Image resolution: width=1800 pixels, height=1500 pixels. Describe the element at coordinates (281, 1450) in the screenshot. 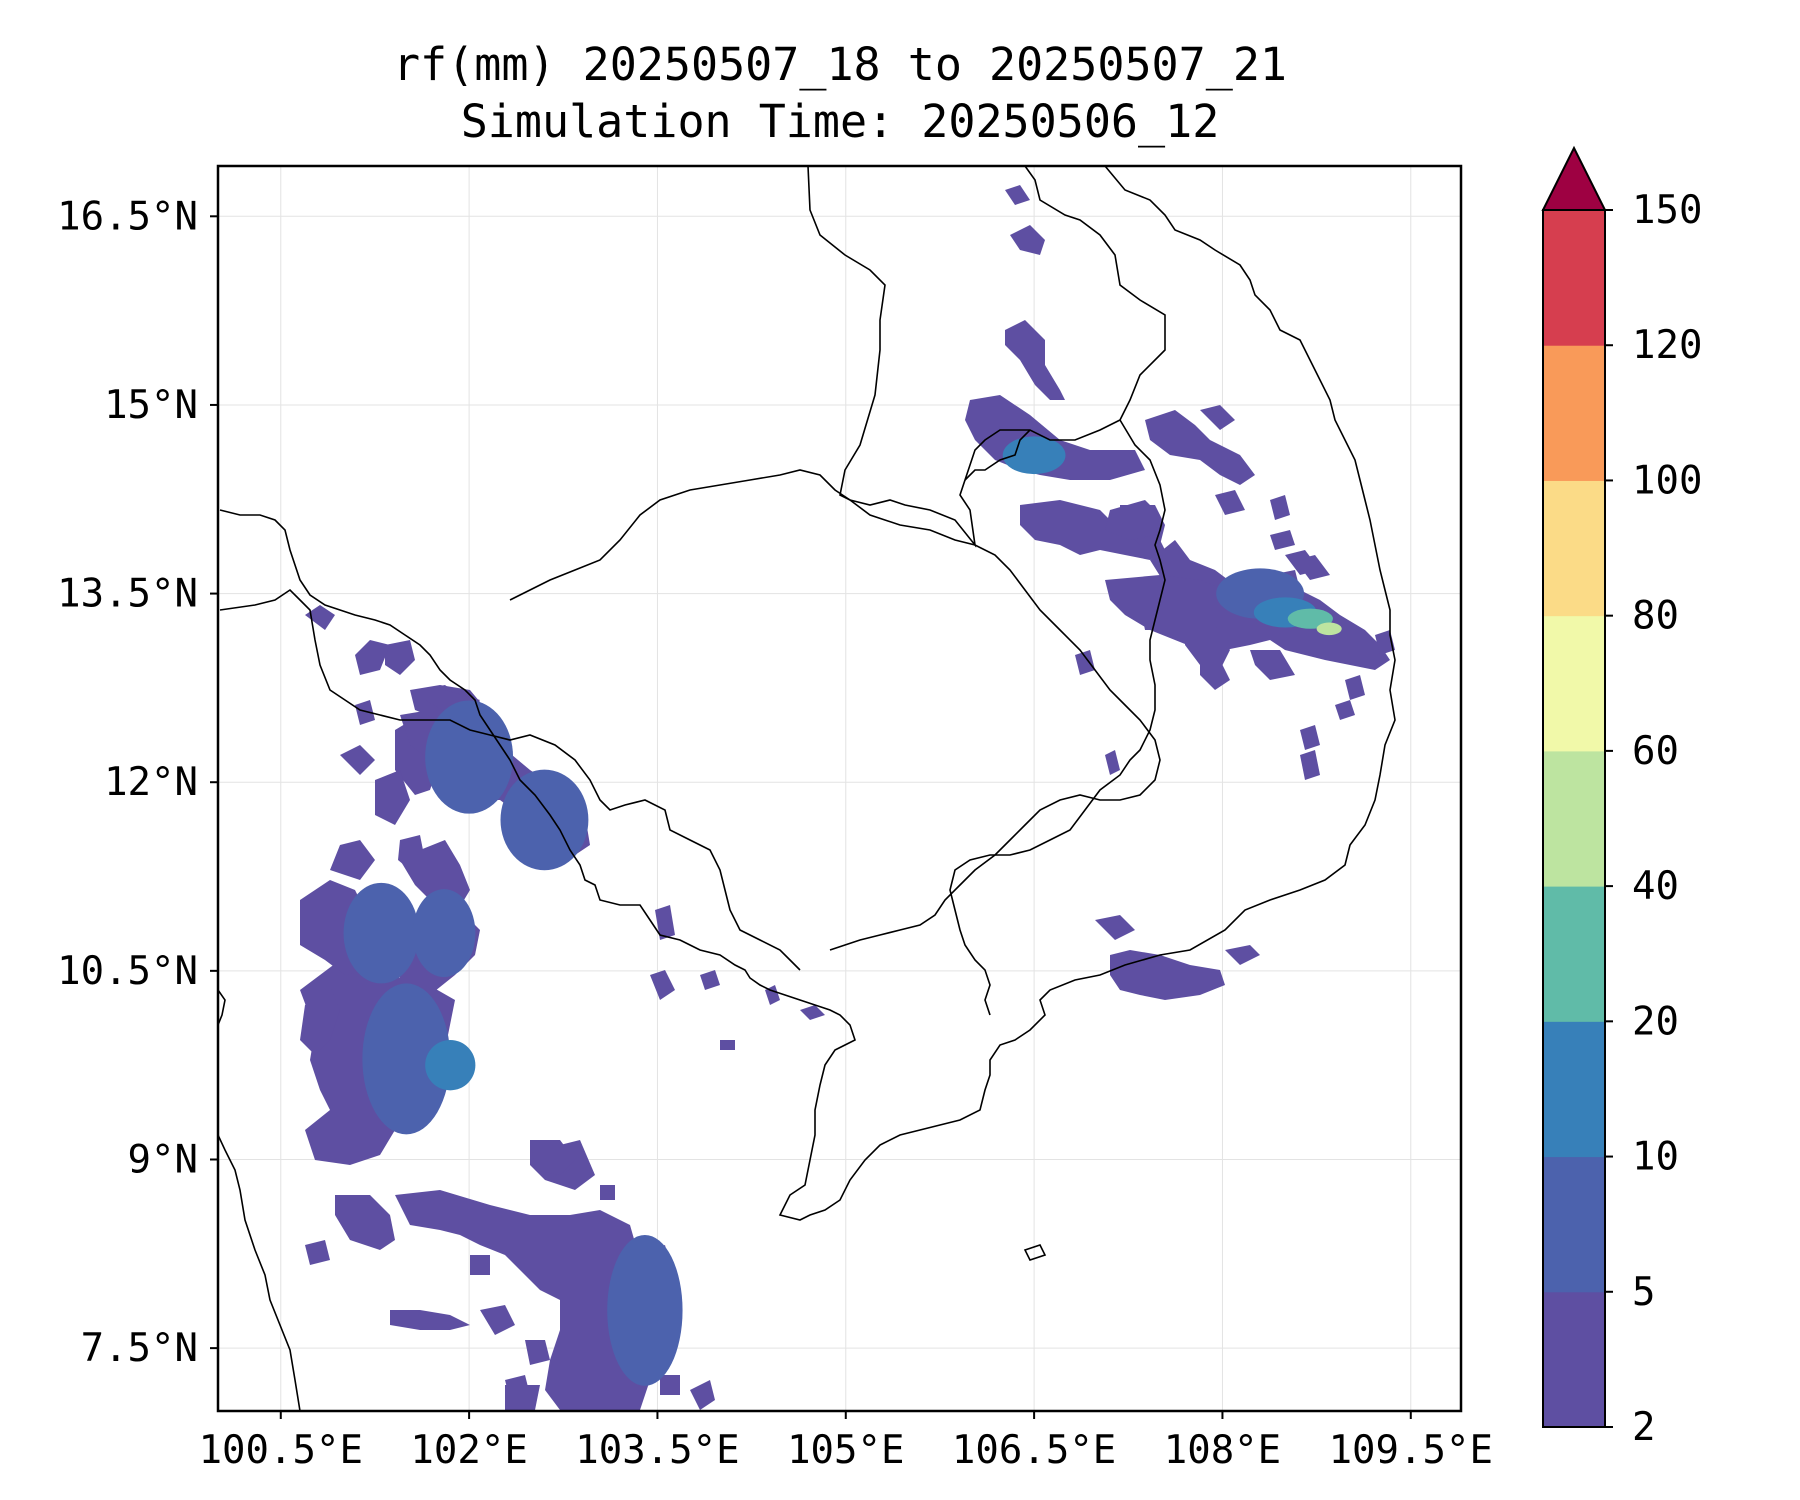

I see `lon-tick-label: 100.5°E` at that location.